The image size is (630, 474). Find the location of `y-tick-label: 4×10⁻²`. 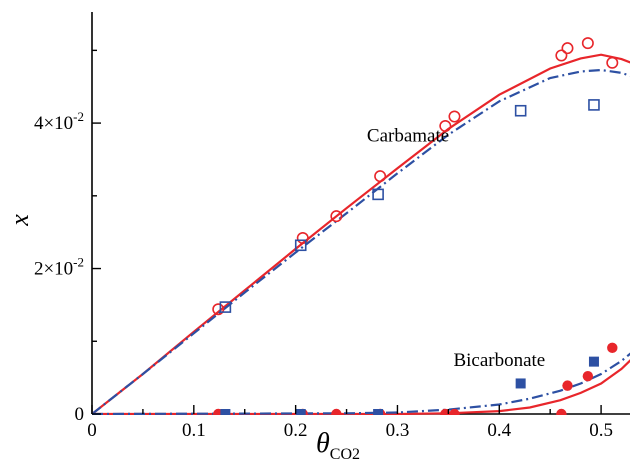

y-tick-label: 4×10⁻² is located at coordinates (59, 121).